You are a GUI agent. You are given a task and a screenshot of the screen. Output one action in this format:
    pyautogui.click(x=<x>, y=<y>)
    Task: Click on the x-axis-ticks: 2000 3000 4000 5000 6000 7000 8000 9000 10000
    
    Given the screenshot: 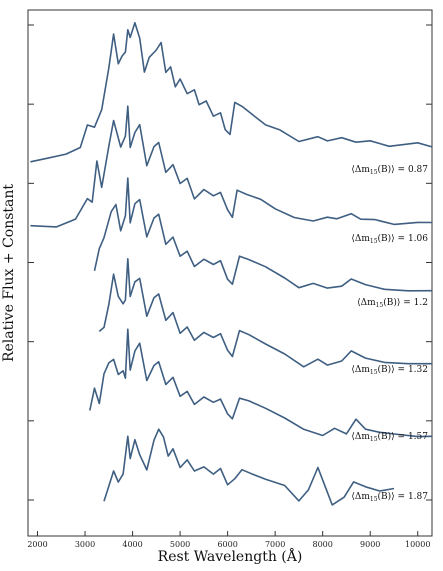 What is the action you would take?
    pyautogui.click(x=228, y=540)
    